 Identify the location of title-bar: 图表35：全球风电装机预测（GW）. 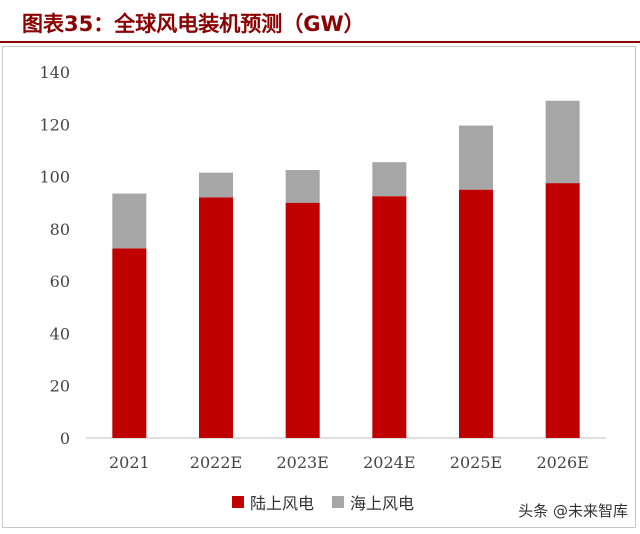
(320, 22).